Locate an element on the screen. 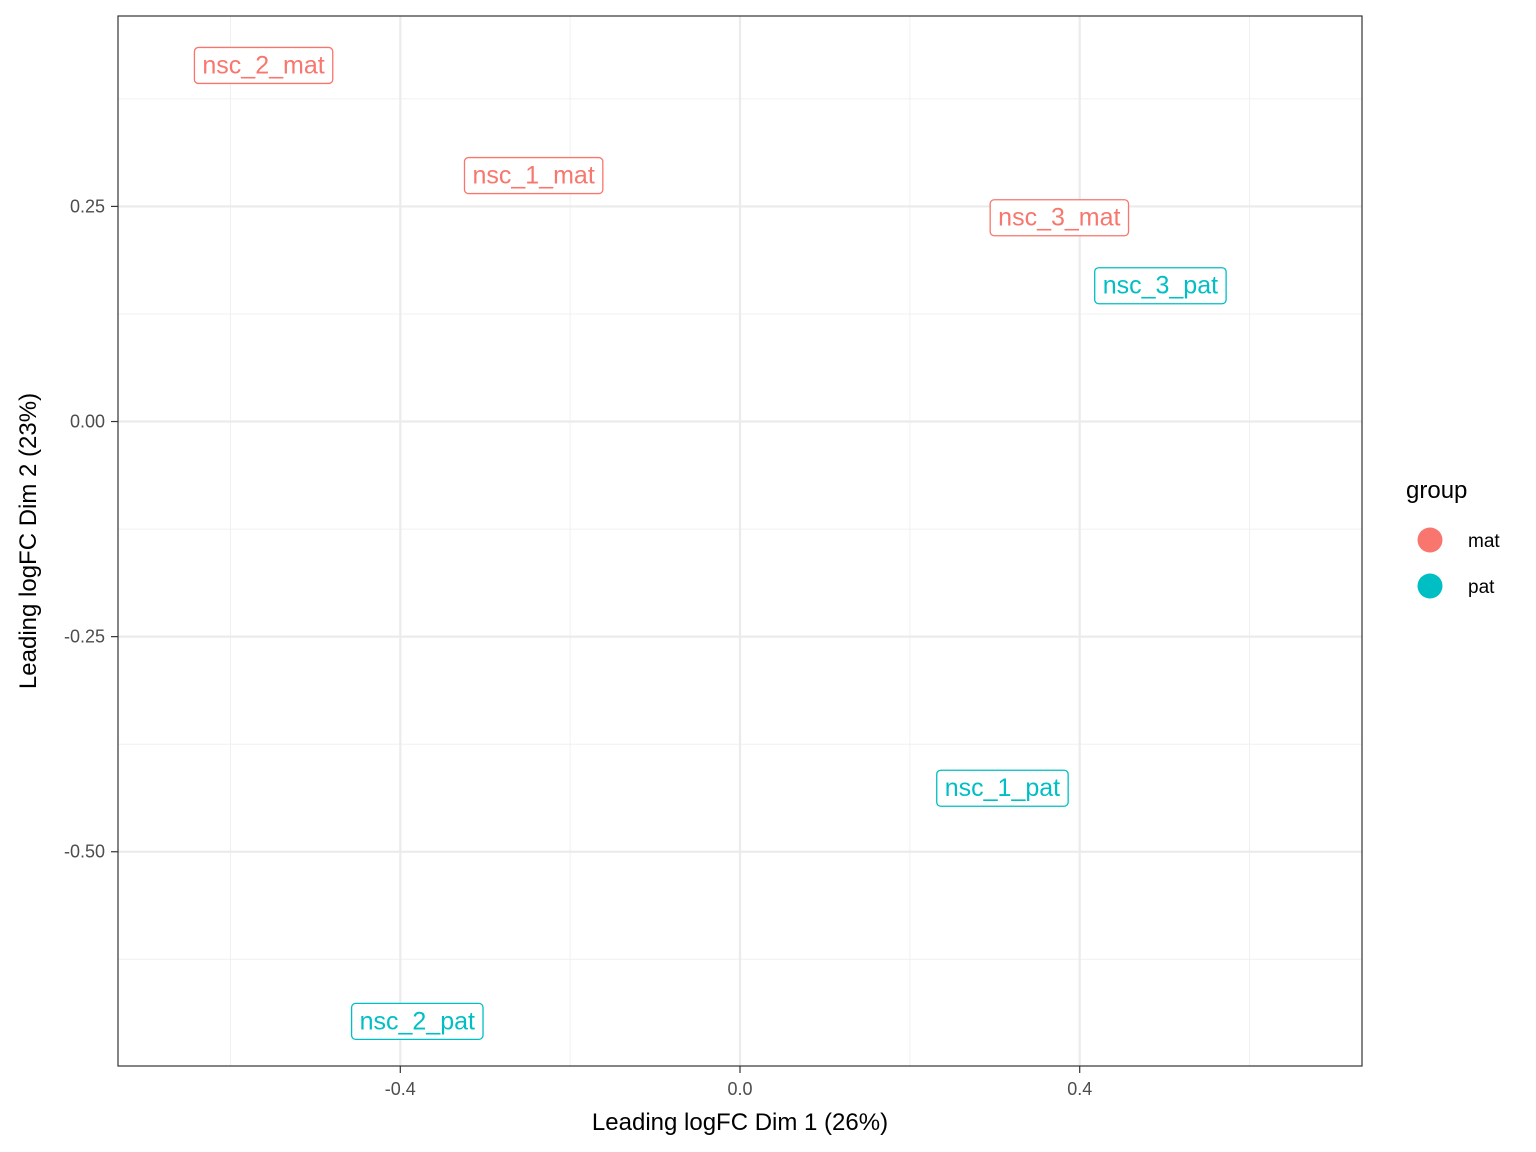  point-label-nsc_1_mat: nsc_1_mat is located at coordinates (533, 175).